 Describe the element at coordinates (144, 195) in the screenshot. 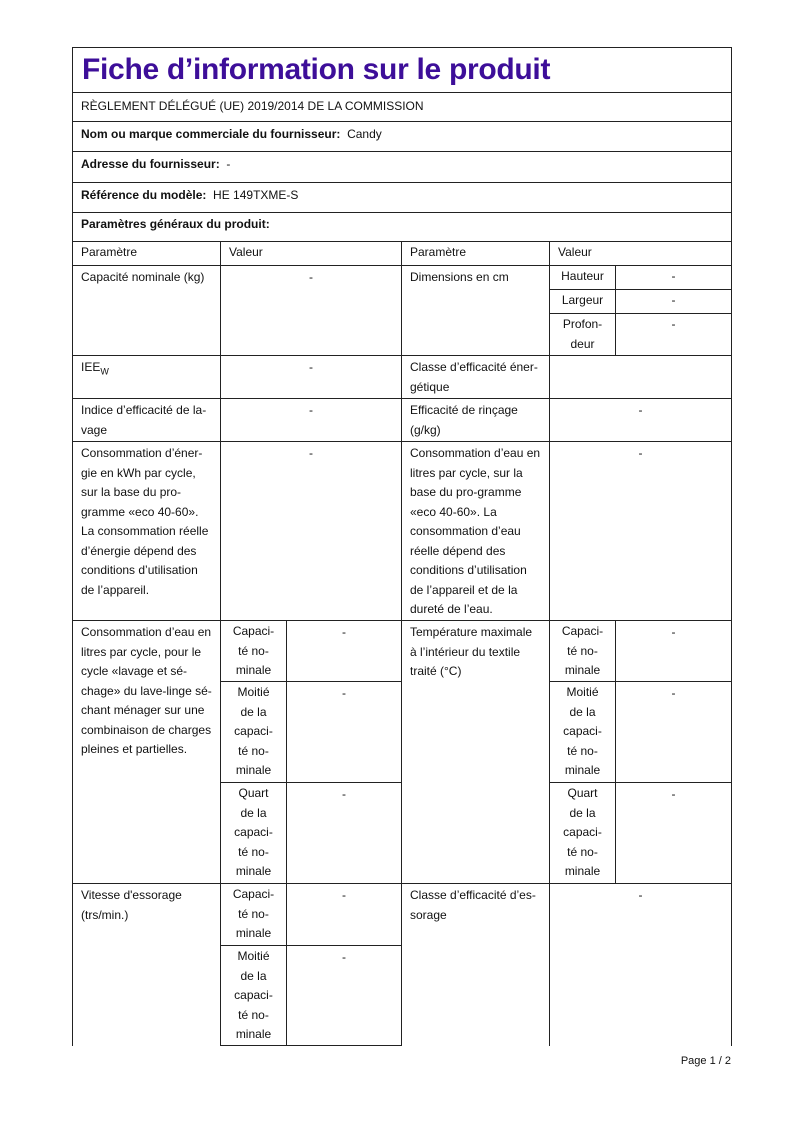

I see `model-label: Référence du modèle:` at that location.